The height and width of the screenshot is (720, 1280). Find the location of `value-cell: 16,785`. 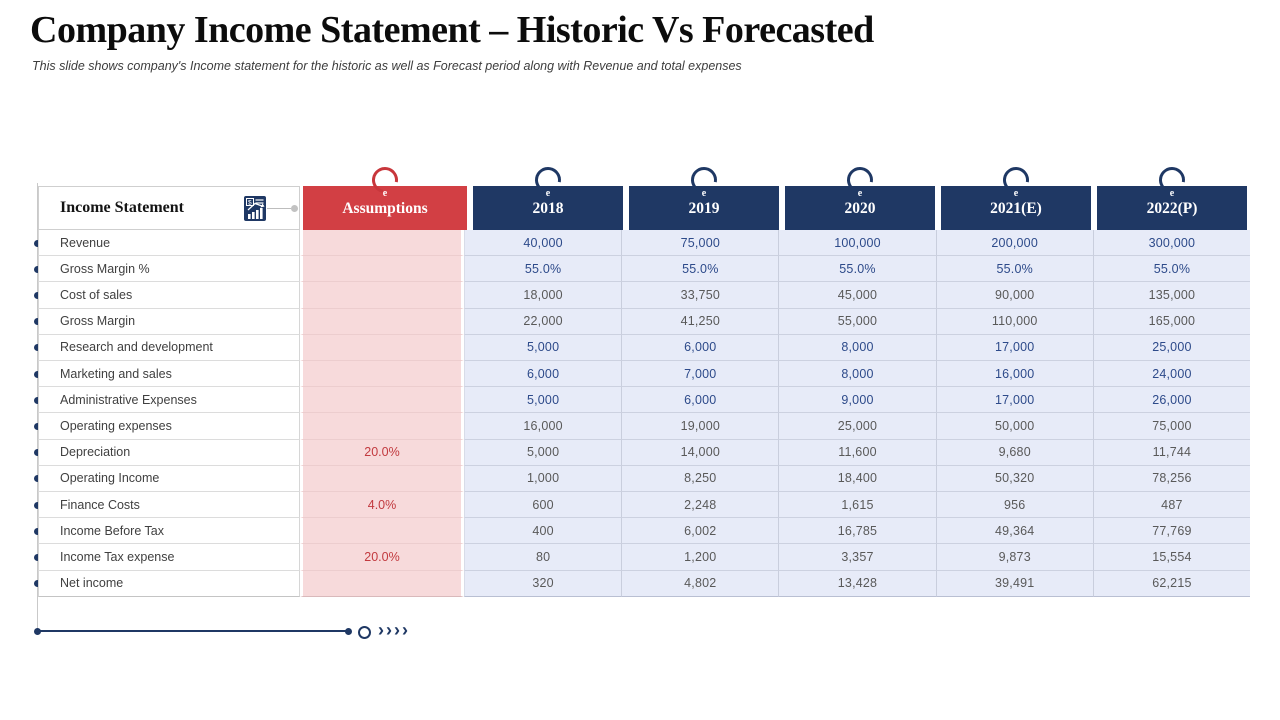

value-cell: 16,785 is located at coordinates (858, 531).